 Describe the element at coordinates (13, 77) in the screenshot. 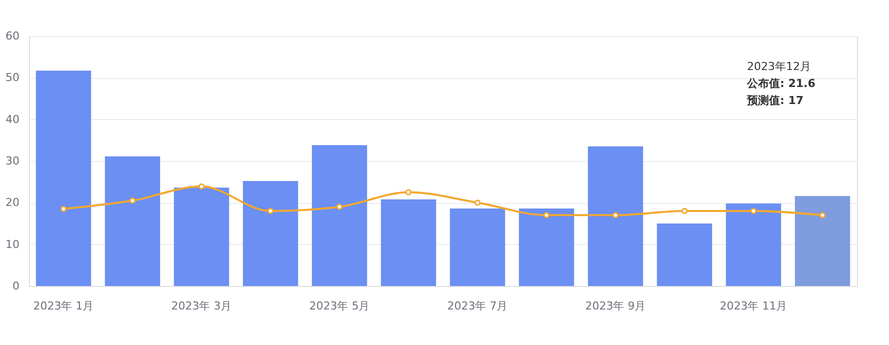

I see `y-tick-label: 50` at that location.